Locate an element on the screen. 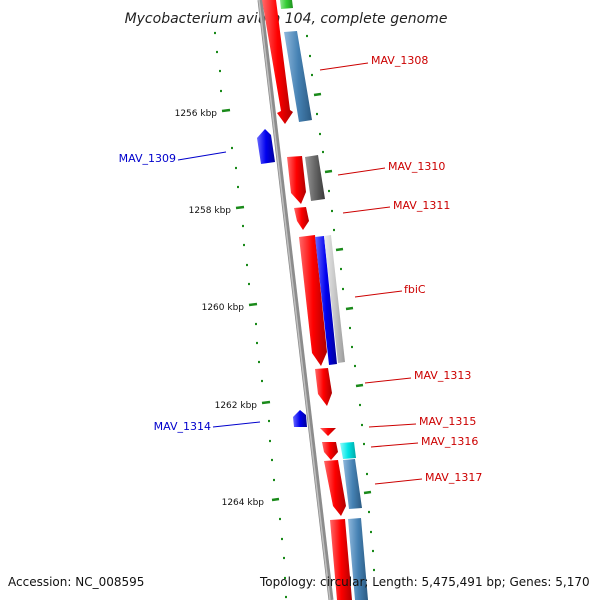 This screenshot has width=600, height=600. gene-label-fbic: fbiC is located at coordinates (415, 289).